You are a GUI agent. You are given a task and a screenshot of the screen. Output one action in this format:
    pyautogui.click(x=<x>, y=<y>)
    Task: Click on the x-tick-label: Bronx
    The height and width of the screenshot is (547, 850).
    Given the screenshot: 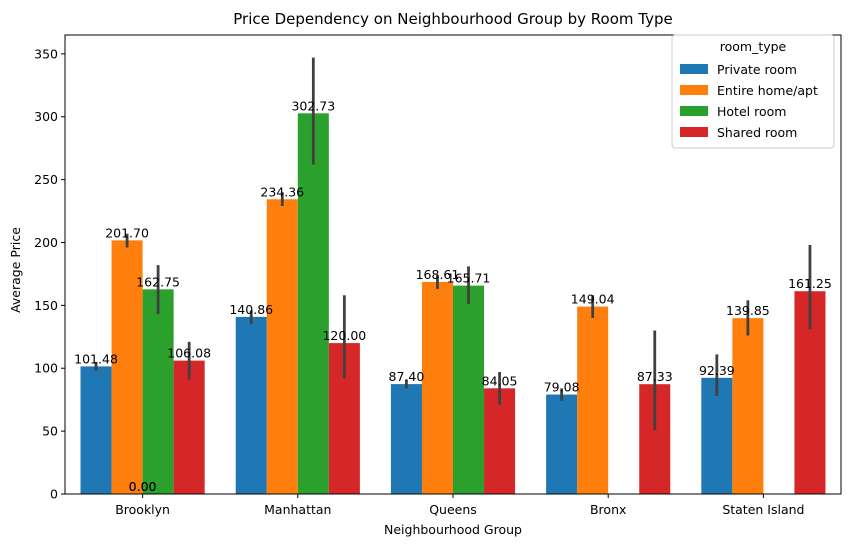 What is the action you would take?
    pyautogui.click(x=608, y=509)
    